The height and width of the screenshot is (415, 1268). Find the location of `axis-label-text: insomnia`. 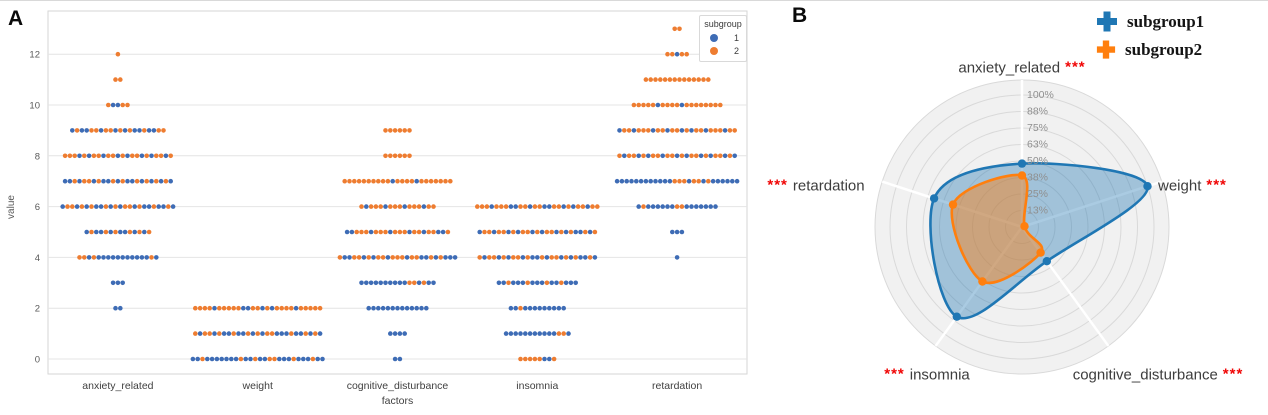

axis-label-text: insomnia is located at coordinates (939, 375).